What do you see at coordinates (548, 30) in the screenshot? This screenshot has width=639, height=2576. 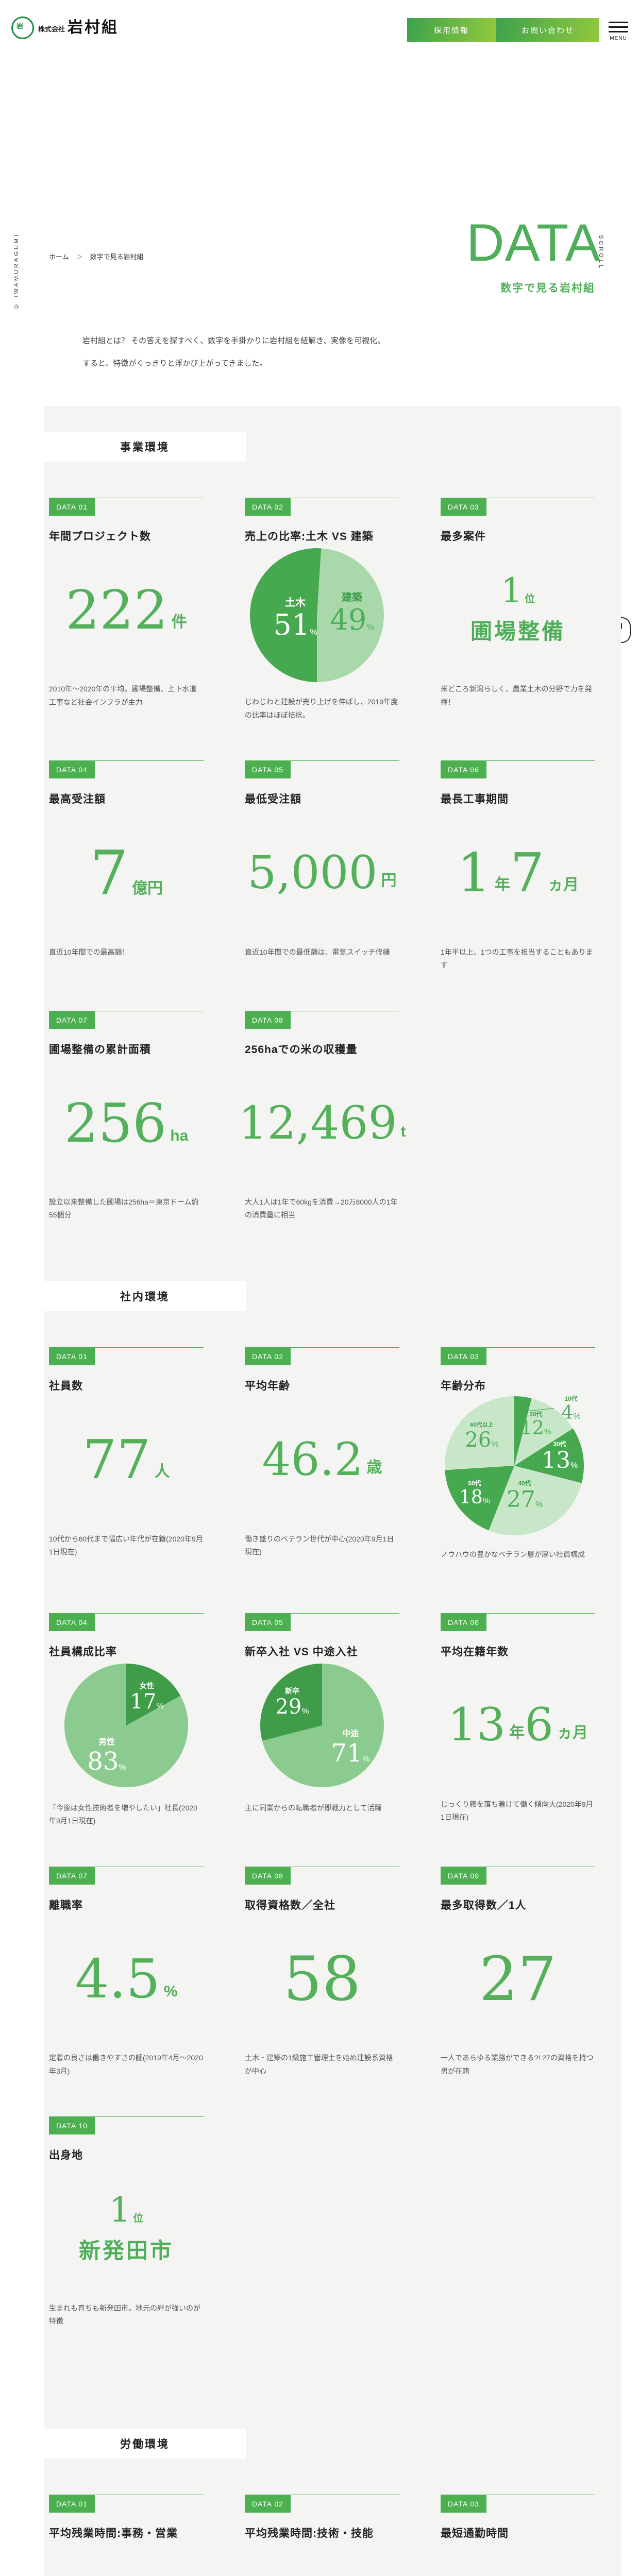 I see `nav-contact-button: お問い合わせ` at bounding box center [548, 30].